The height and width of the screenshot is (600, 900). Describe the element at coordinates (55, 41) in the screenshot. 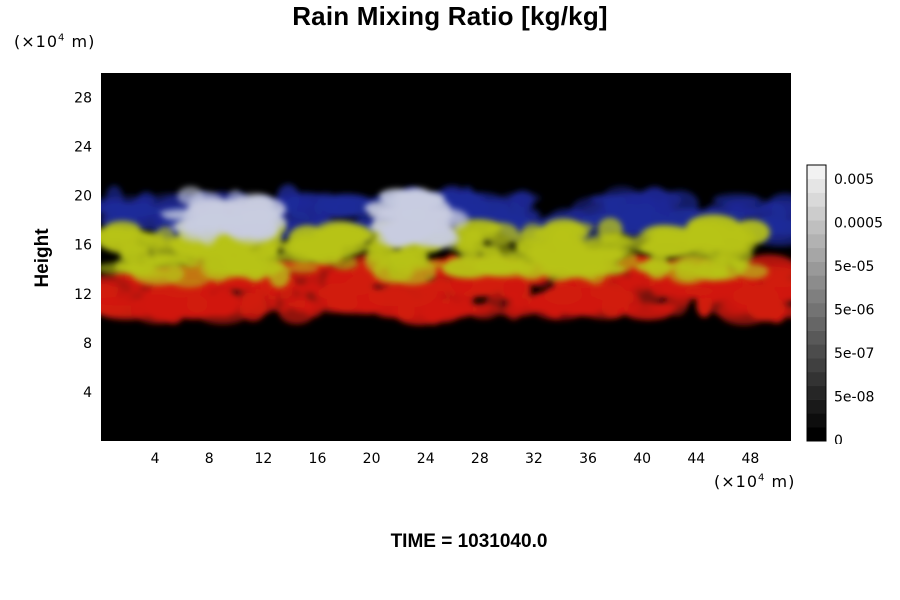

I see `y-axis-unit: (×104 m)` at that location.